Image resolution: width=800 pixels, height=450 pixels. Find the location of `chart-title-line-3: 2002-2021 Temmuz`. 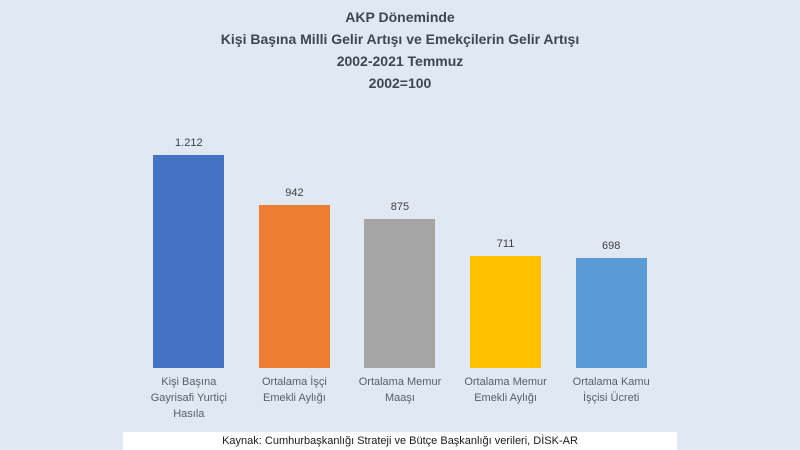

chart-title-line-3: 2002-2021 Temmuz is located at coordinates (400, 61).